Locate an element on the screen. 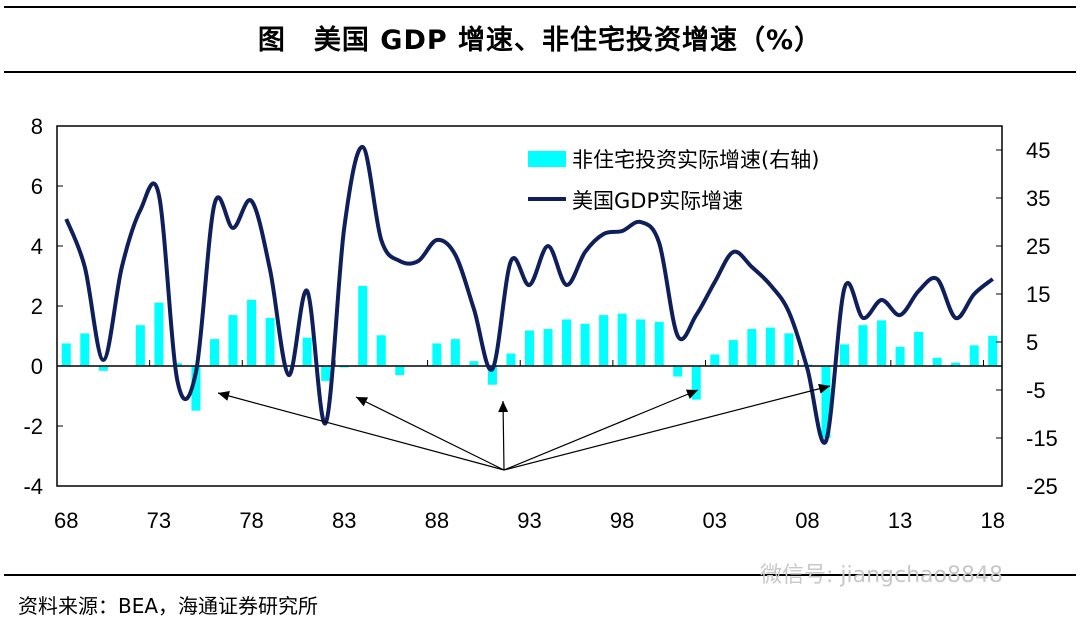  right-tick-label: 15 is located at coordinates (1038, 294).